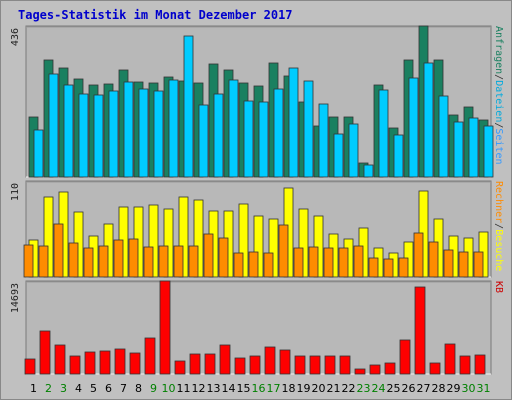 This screenshot has width=512, height=400. I want to click on y-max-label-top: 436, so click(15, 37).